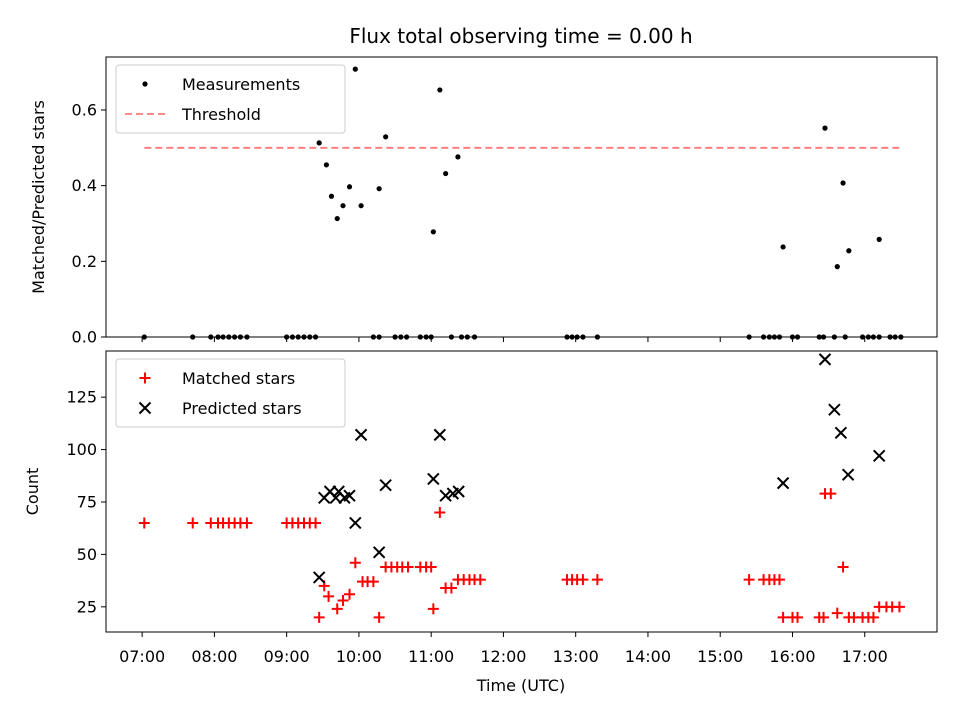 This screenshot has height=724, width=960. I want to click on legend: Matched stars Predicted stars, so click(230, 393).